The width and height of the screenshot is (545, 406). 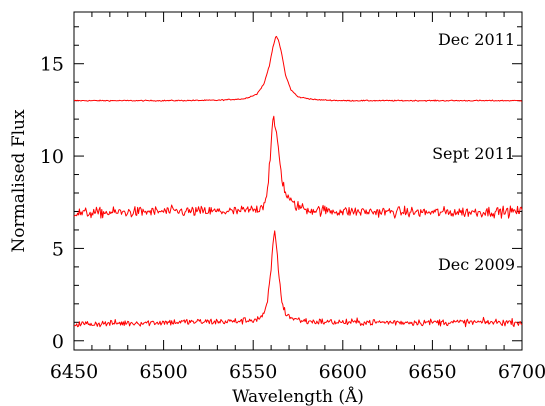 What do you see at coordinates (163, 372) in the screenshot?
I see `x-tick-label: 6500` at bounding box center [163, 372].